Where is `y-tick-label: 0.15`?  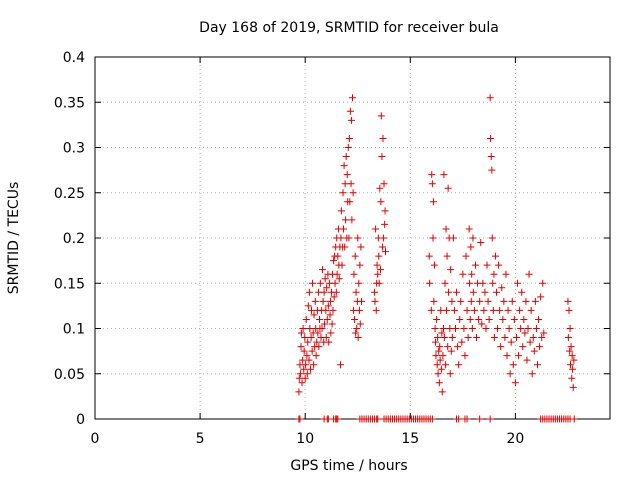
y-tick-label: 0.15 is located at coordinates (69, 284).